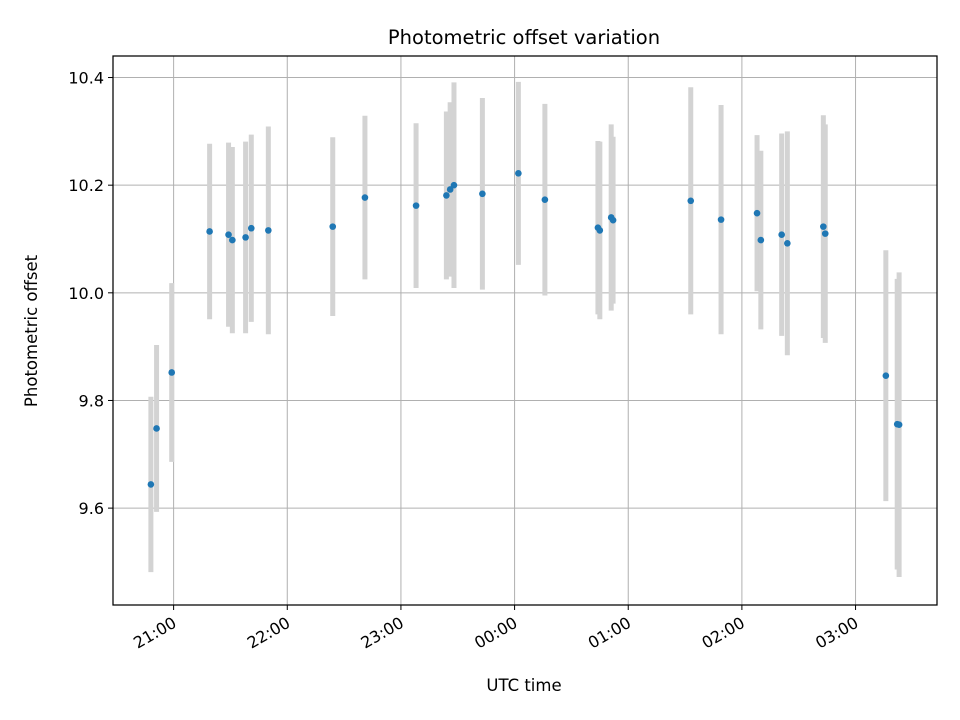 The height and width of the screenshot is (720, 960). I want to click on y-tick-label: 9.8, so click(91, 400).